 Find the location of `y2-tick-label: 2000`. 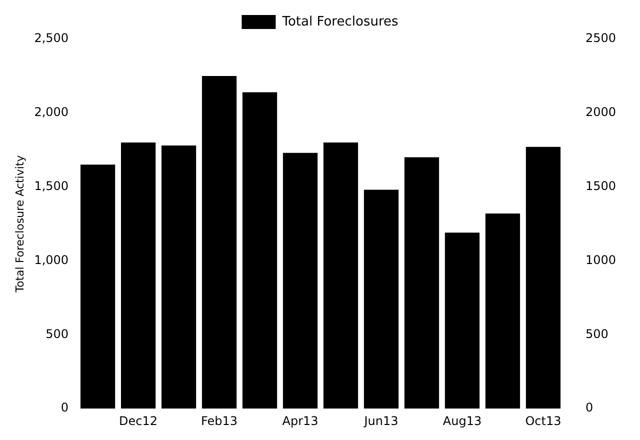

y2-tick-label: 2000 is located at coordinates (600, 112).